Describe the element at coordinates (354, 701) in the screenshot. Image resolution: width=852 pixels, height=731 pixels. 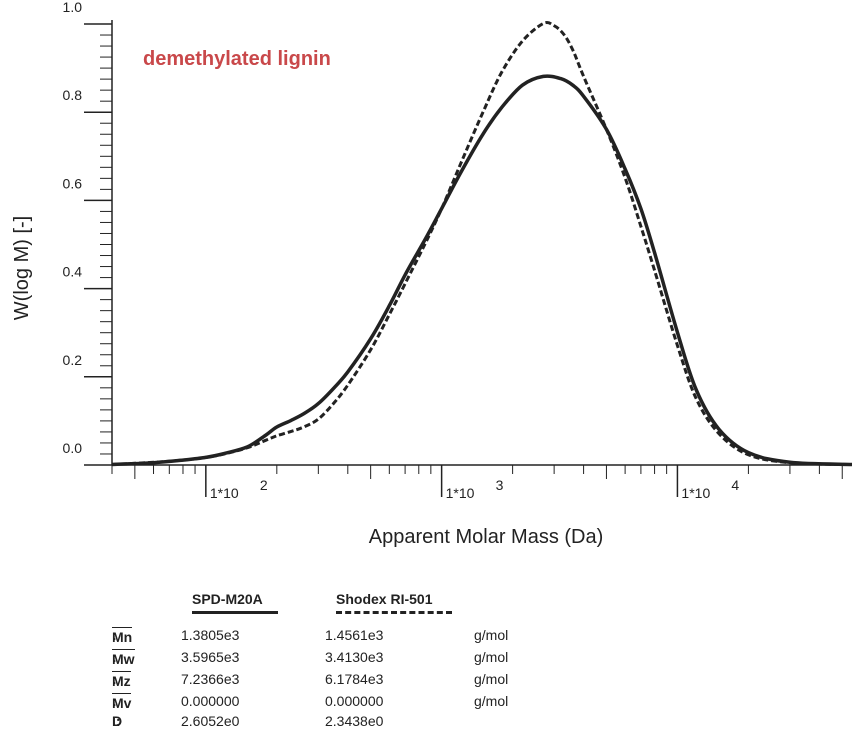
I see `stat-value-shodex: 0.000000` at that location.